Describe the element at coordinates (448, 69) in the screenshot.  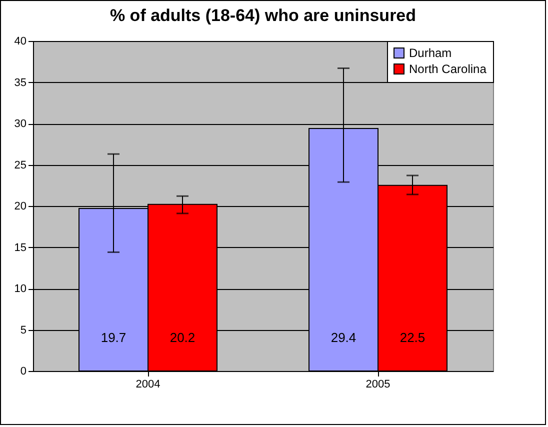
I see `legend-label: North Carolina` at that location.